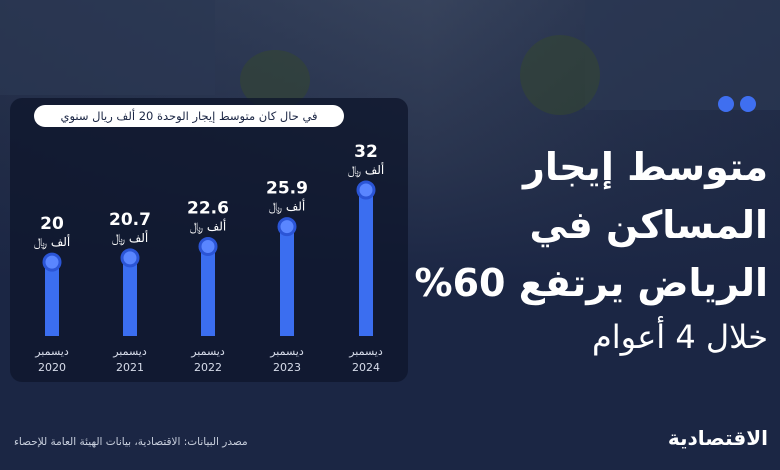 This screenshot has height=470, width=780. What do you see at coordinates (645, 167) in the screenshot?
I see `headline-line-1: متوسط إيجار` at bounding box center [645, 167].